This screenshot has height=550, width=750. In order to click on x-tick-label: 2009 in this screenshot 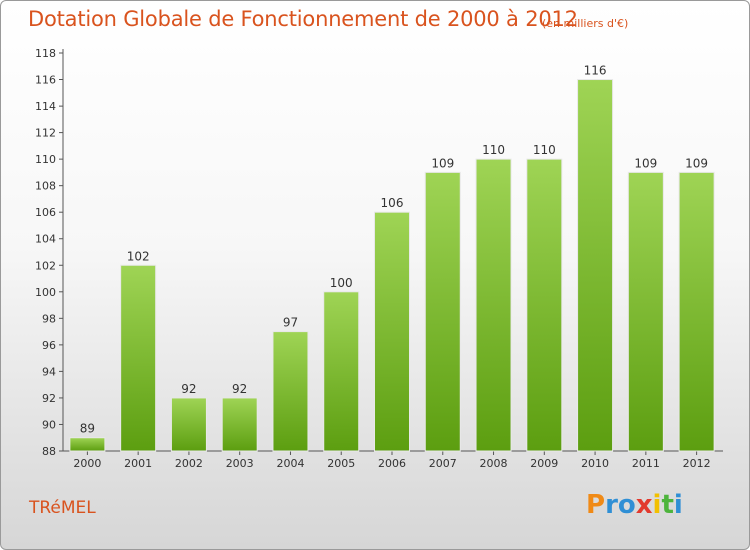, I will do `click(544, 463)`.